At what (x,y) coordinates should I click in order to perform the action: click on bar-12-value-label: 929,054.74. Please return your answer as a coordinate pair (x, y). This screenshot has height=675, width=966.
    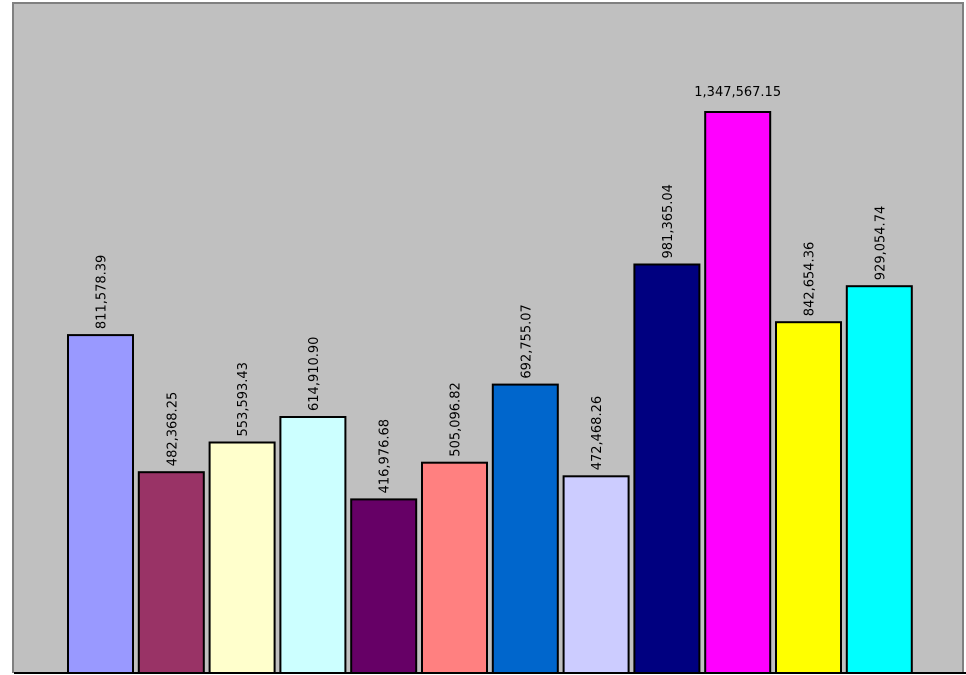
    Looking at the image, I should click on (880, 243).